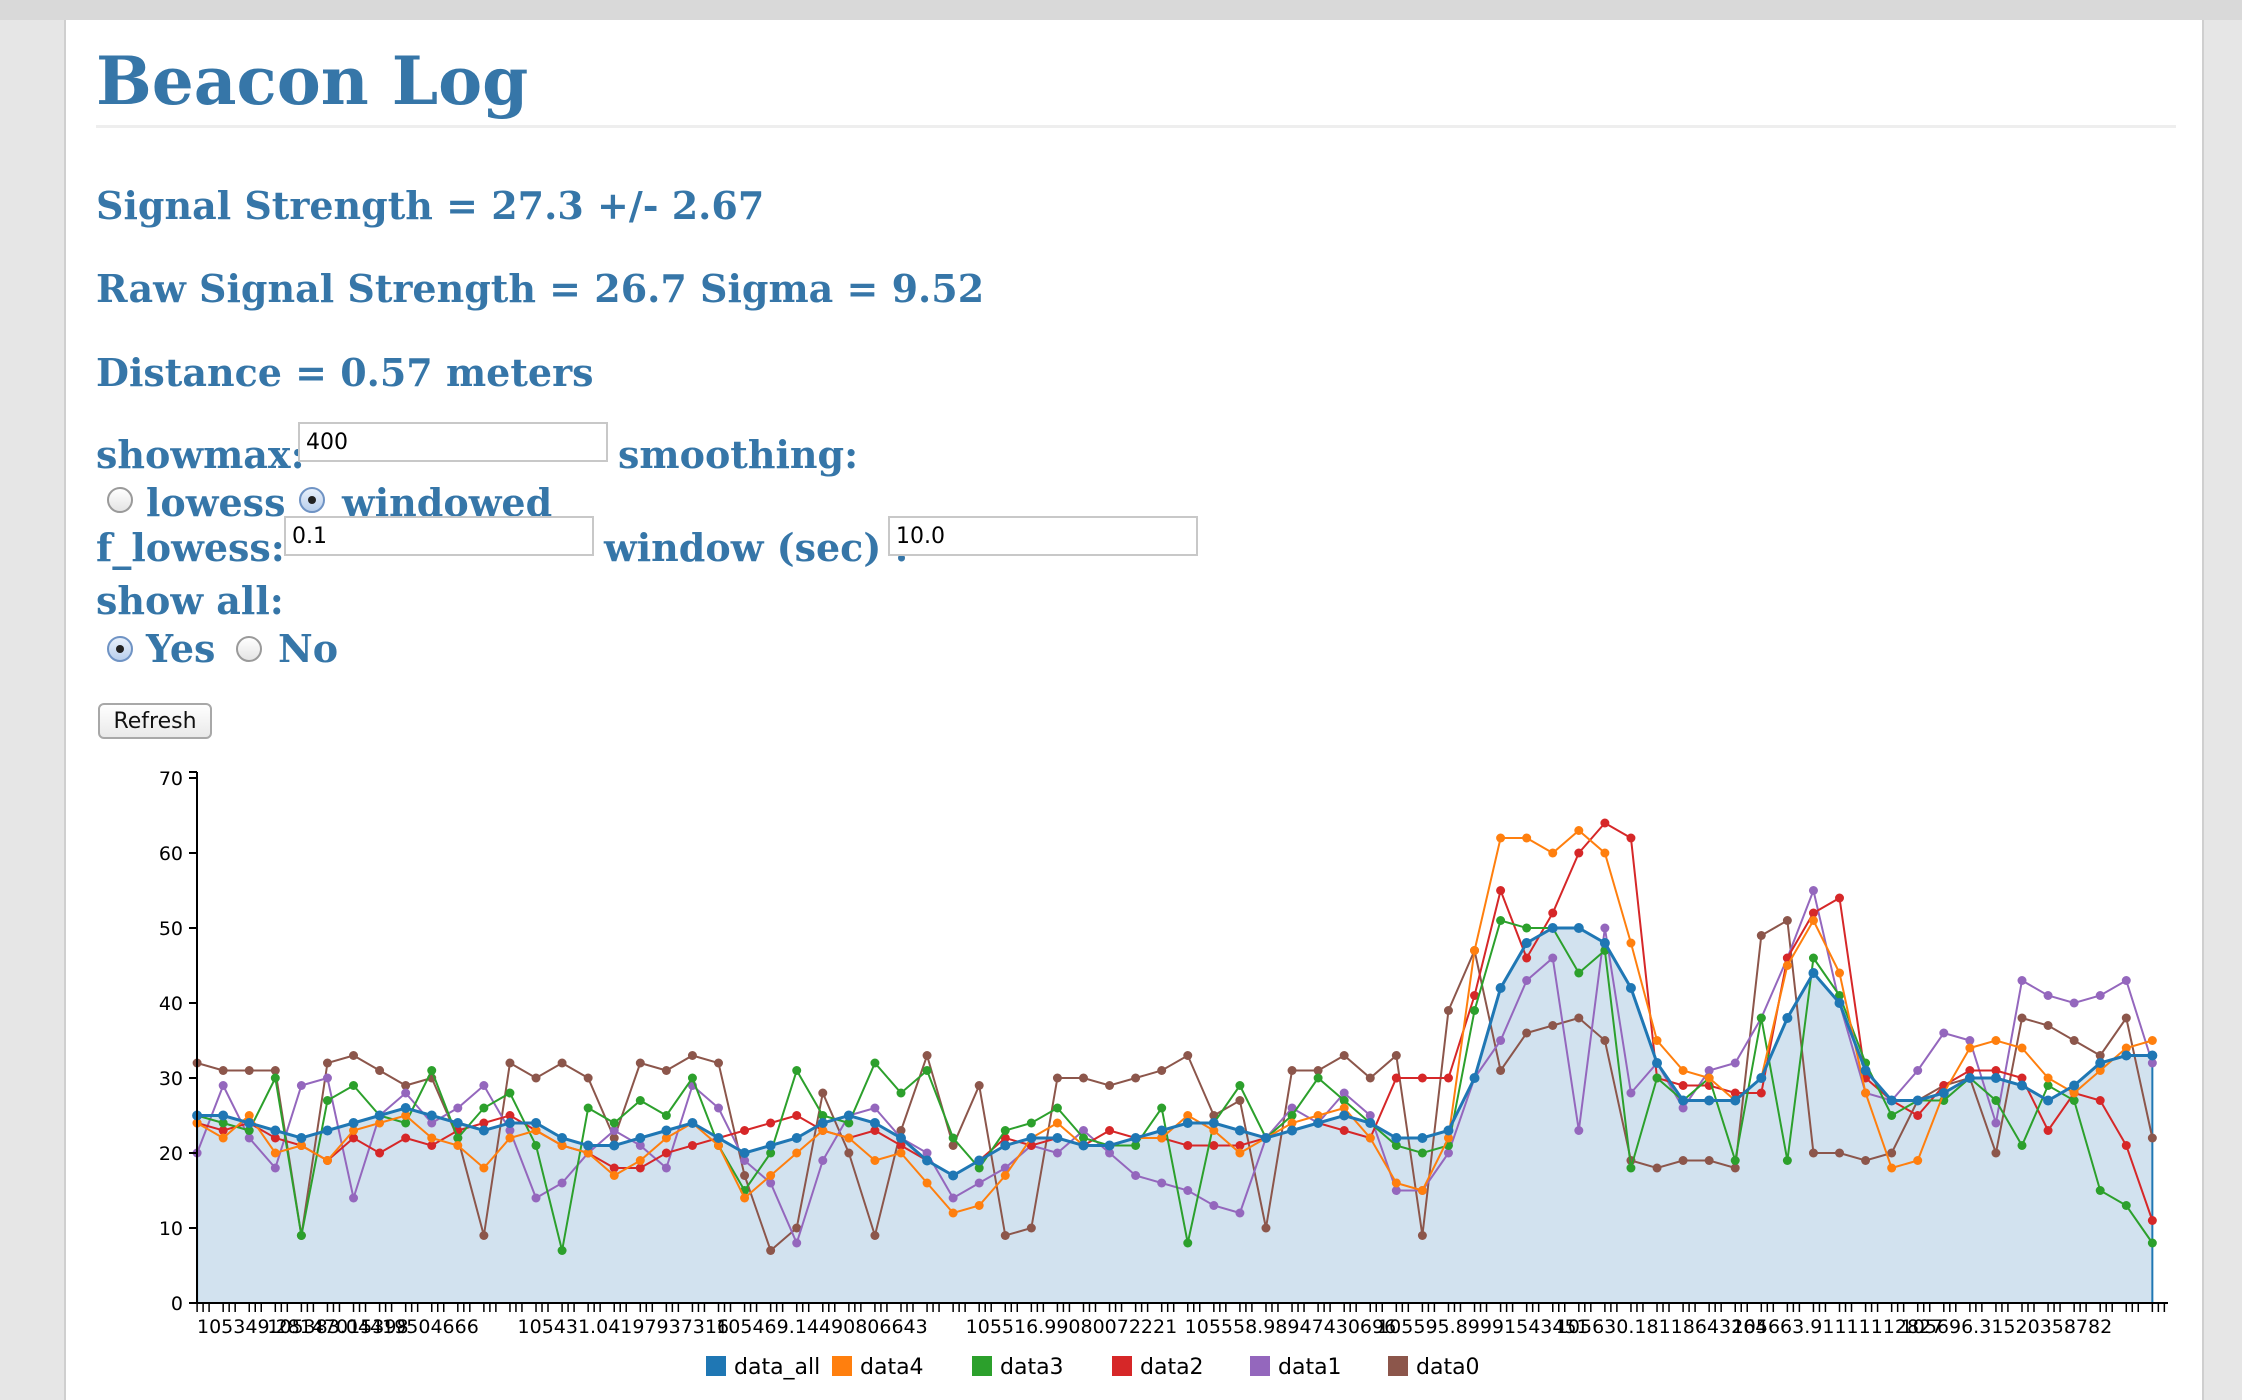 This screenshot has height=1400, width=2242. What do you see at coordinates (716, 1366) in the screenshot?
I see `legend-swatch-data_all` at bounding box center [716, 1366].